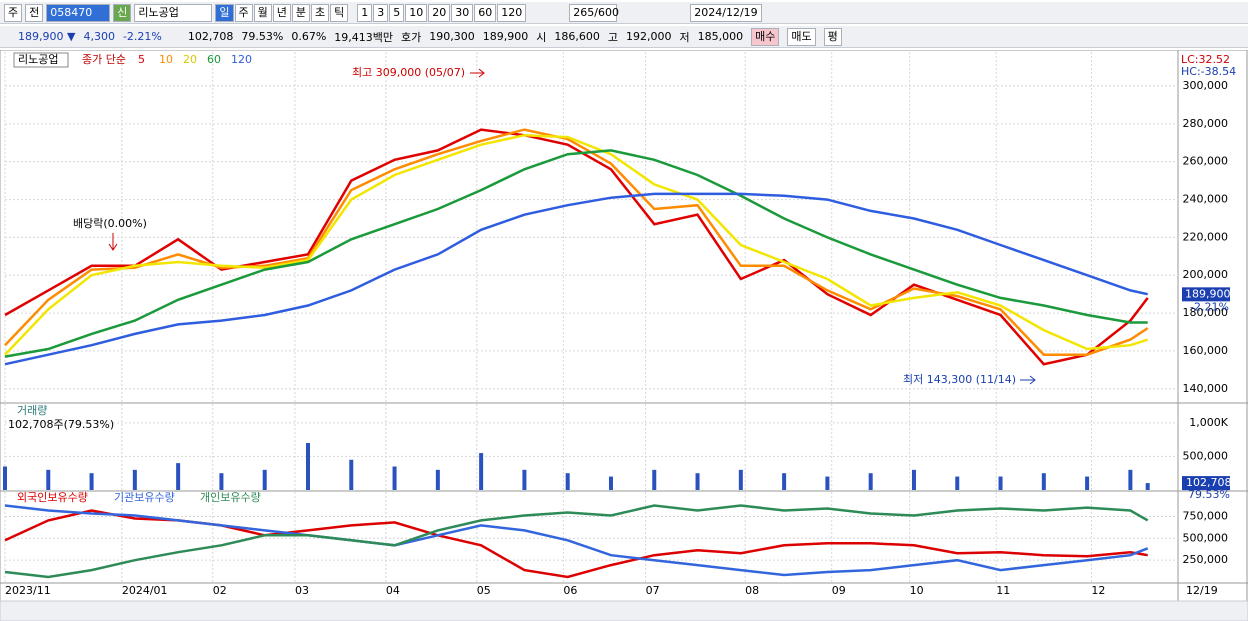 Image resolution: width=1248 pixels, height=621 pixels. Describe the element at coordinates (416, 12) in the screenshot. I see `interval-button: 10` at that location.